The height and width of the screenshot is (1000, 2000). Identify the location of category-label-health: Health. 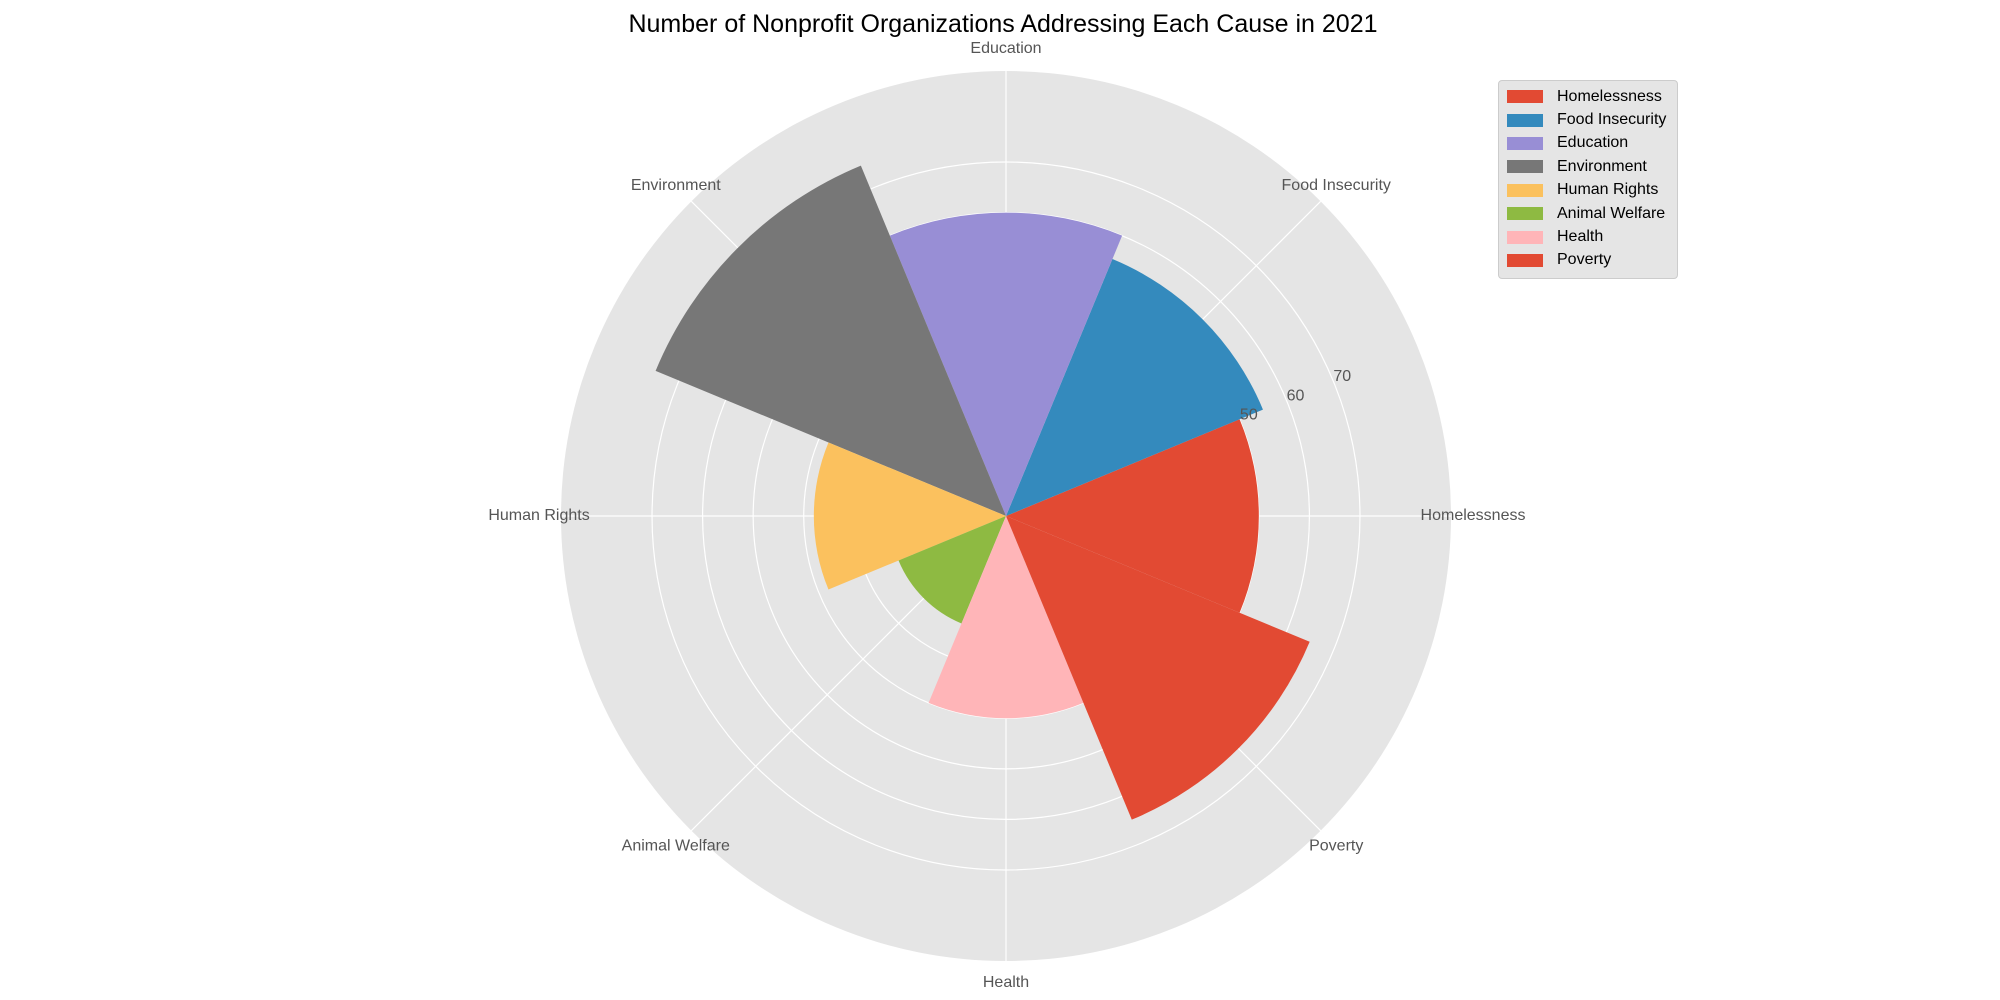
(1006, 982).